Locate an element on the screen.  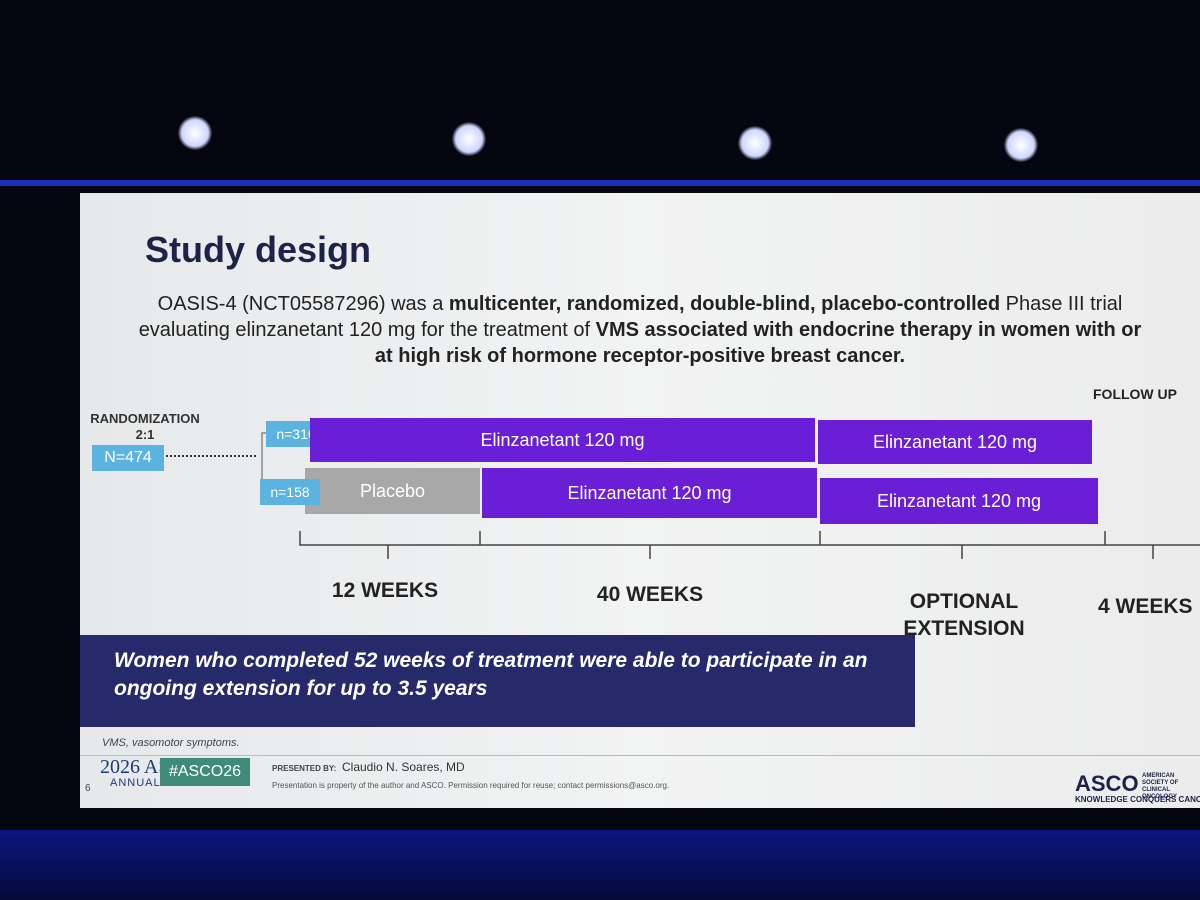
total-n: N=474 is located at coordinates (128, 458).